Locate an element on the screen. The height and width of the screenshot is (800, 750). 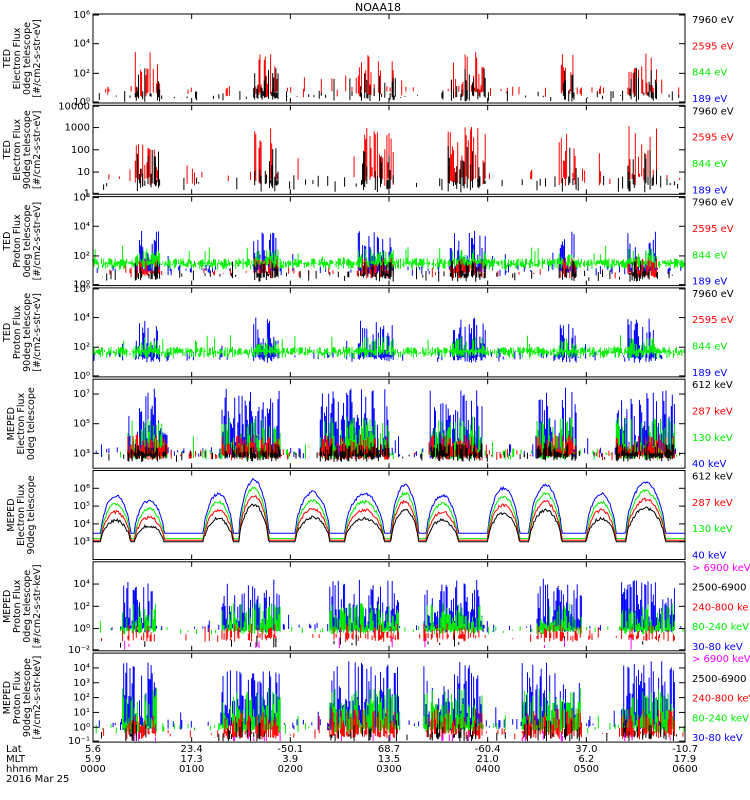
panel-8-legend-entry: > 6900 keV is located at coordinates (721, 659).